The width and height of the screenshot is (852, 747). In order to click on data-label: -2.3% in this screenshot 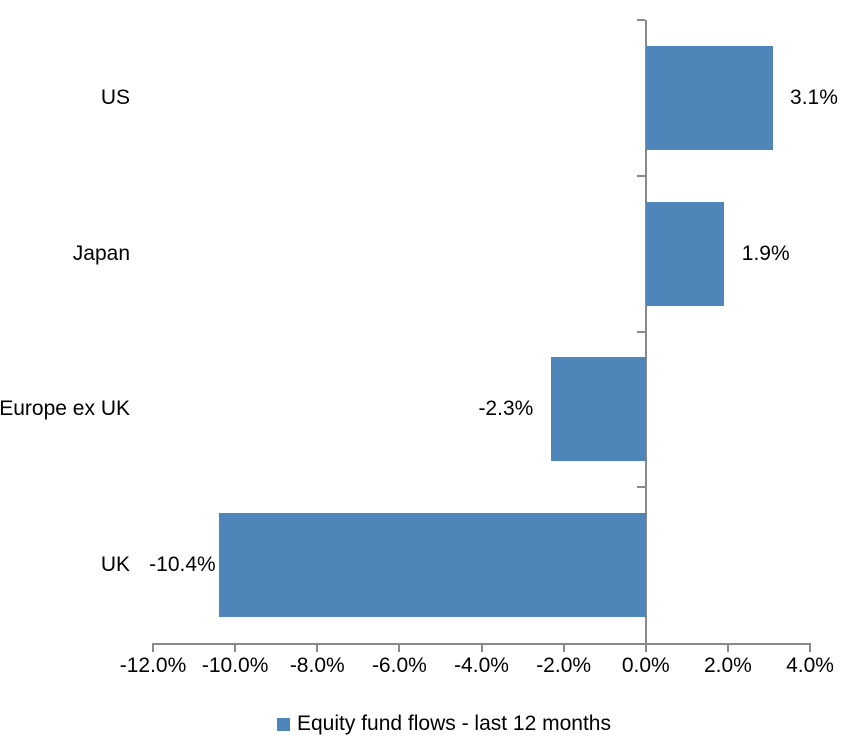, I will do `click(506, 409)`.